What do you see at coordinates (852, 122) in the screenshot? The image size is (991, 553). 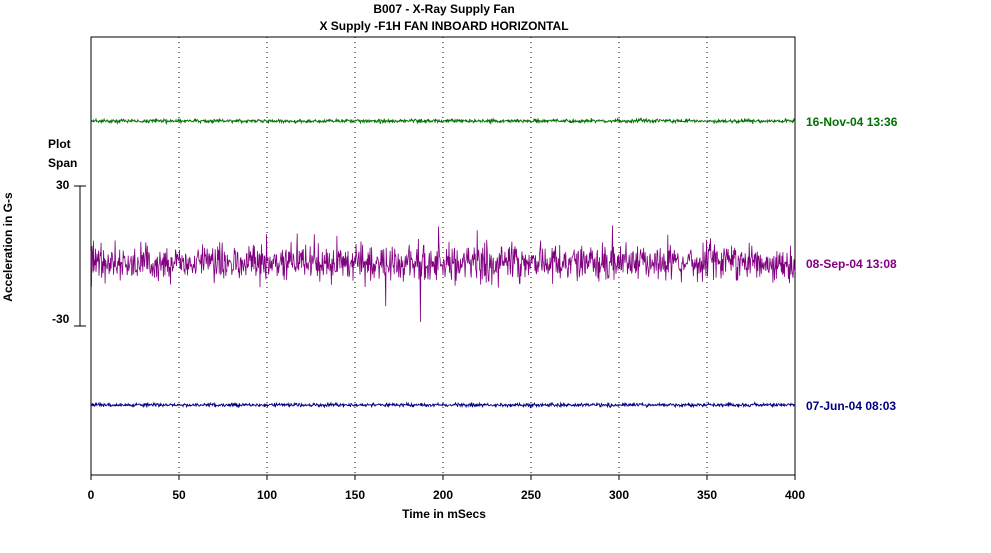 I see `series-label: 16-Nov-04 13:36` at bounding box center [852, 122].